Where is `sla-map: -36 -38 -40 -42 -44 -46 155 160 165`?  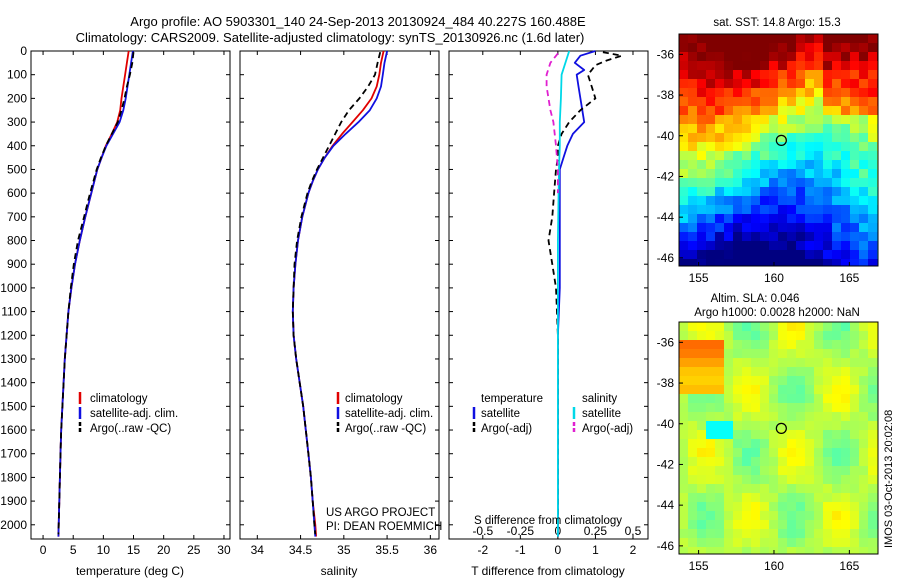 sla-map: -36 -38 -40 -42 -44 -46 155 160 165 is located at coordinates (768, 447).